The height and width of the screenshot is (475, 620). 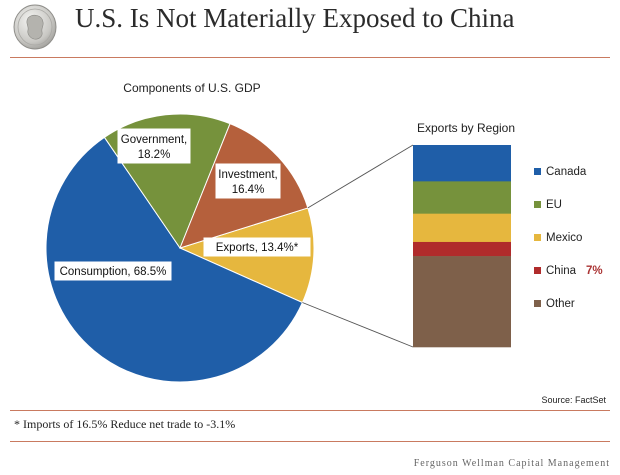 I want to click on page-title: U.S. Is Not Materially Exposed to China, so click(x=295, y=18).